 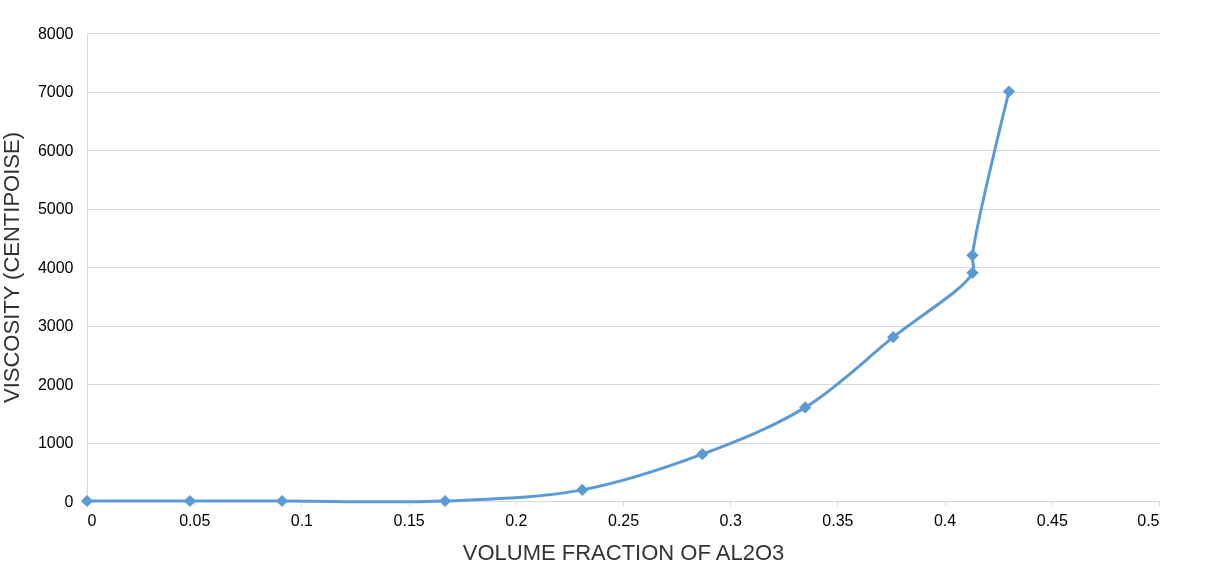 I want to click on x-tick-label: 0.3, so click(x=730, y=520).